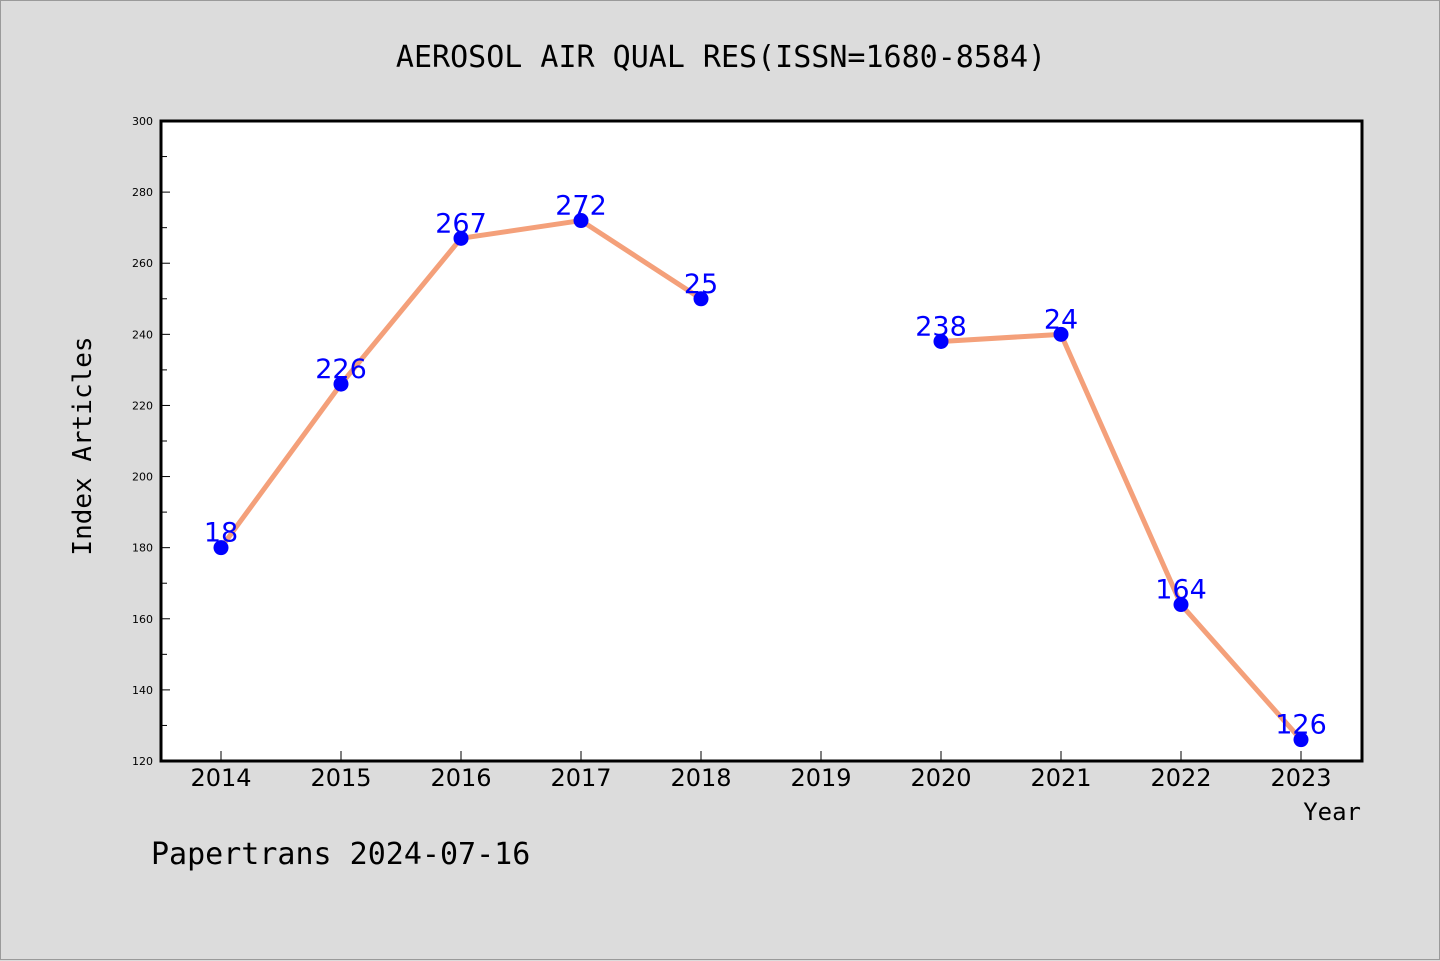 This screenshot has width=1440, height=961. Describe the element at coordinates (1181, 590) in the screenshot. I see `data-label: 164` at that location.